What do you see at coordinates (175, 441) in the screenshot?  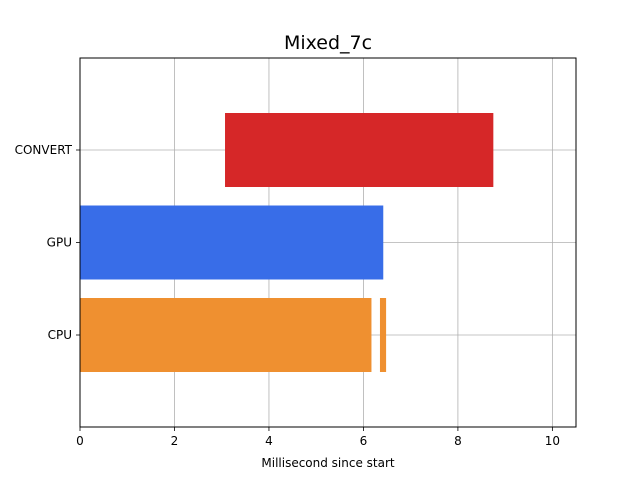 I see `x-tick-label: 2` at bounding box center [175, 441].